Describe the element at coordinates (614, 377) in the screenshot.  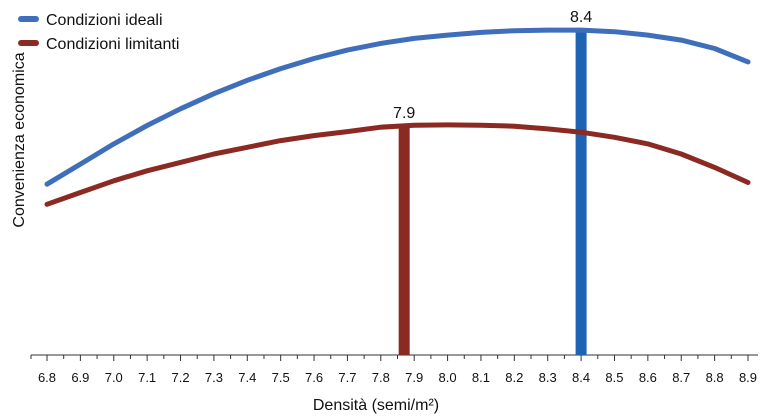
I see `x-tick-label: 8.5` at that location.